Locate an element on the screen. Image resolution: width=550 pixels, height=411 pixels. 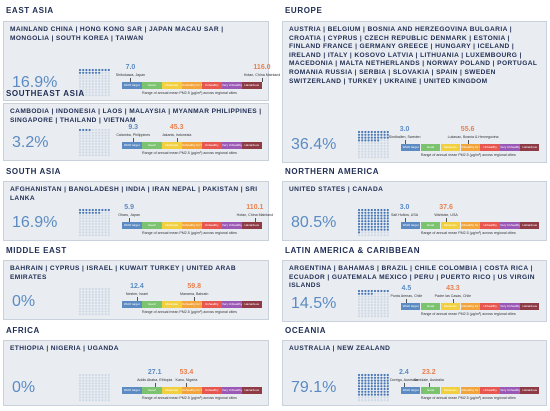
scale-segment: Unhealthy for Sensitive Groups is located at coordinates (470, 306).